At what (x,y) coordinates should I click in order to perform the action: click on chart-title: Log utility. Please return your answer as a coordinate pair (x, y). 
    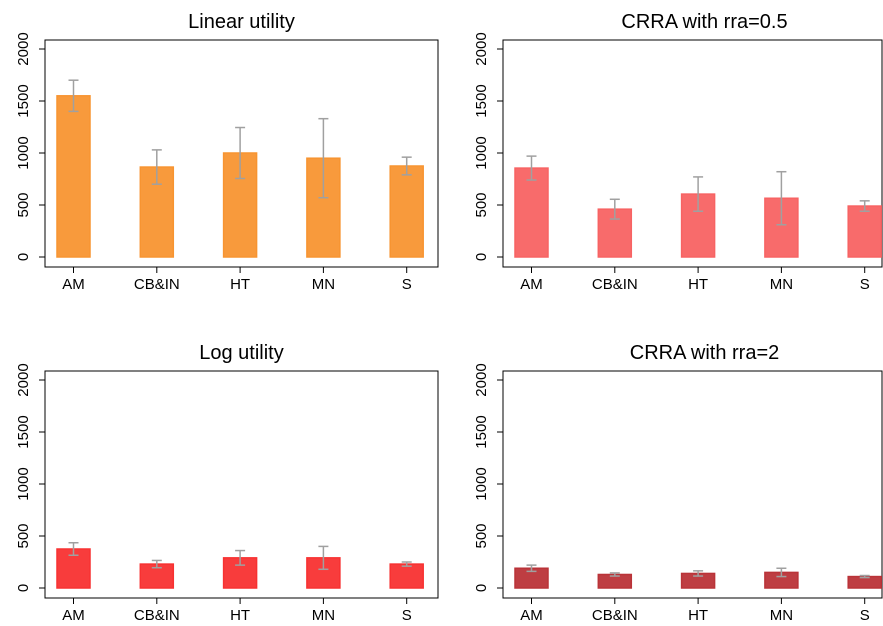
    Looking at the image, I should click on (241, 353).